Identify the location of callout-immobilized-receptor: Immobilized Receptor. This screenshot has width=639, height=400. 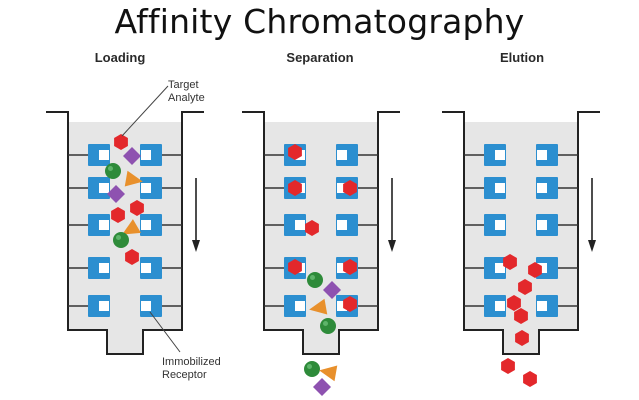
(191, 369).